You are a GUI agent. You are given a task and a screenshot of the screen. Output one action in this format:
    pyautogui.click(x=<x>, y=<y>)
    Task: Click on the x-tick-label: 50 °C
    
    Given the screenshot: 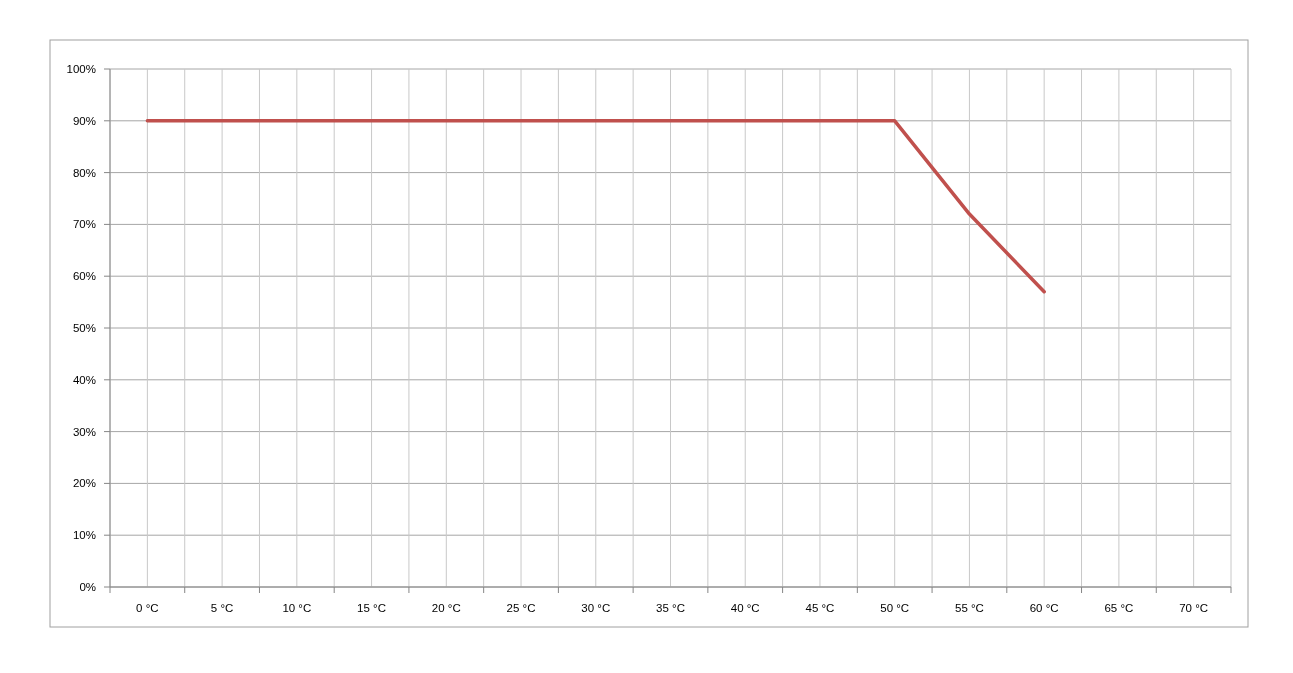 What is the action you would take?
    pyautogui.click(x=895, y=608)
    